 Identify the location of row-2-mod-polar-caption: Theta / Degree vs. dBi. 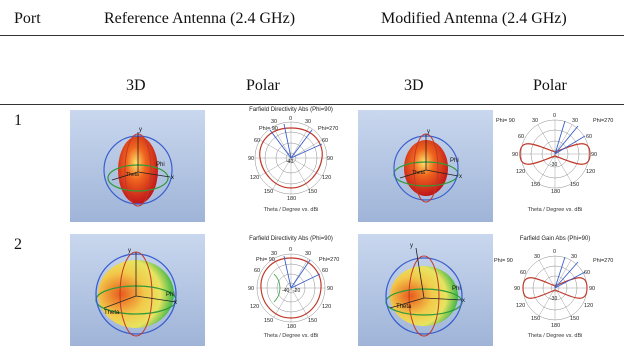
(555, 336).